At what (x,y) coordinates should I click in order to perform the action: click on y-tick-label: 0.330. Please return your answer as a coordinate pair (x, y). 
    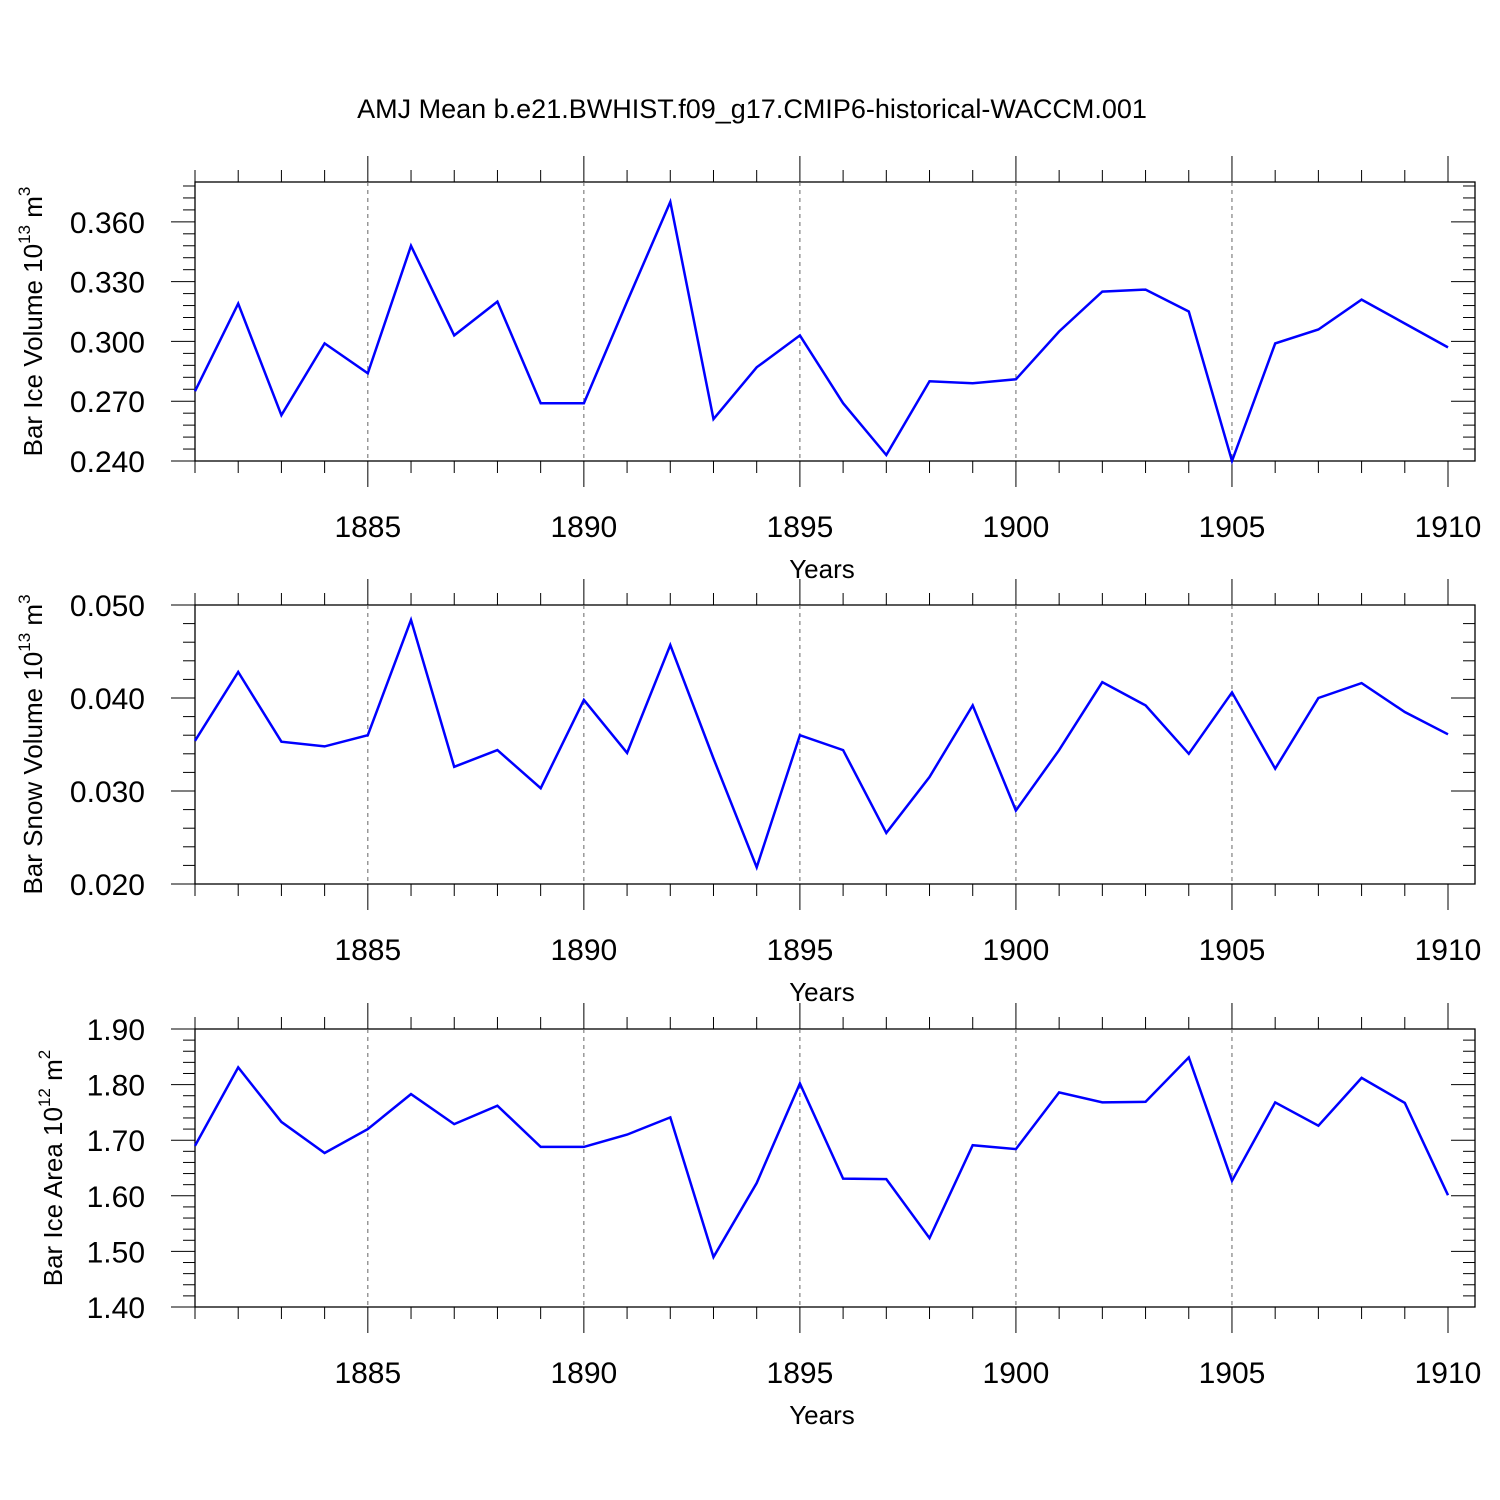
    Looking at the image, I should click on (107, 283).